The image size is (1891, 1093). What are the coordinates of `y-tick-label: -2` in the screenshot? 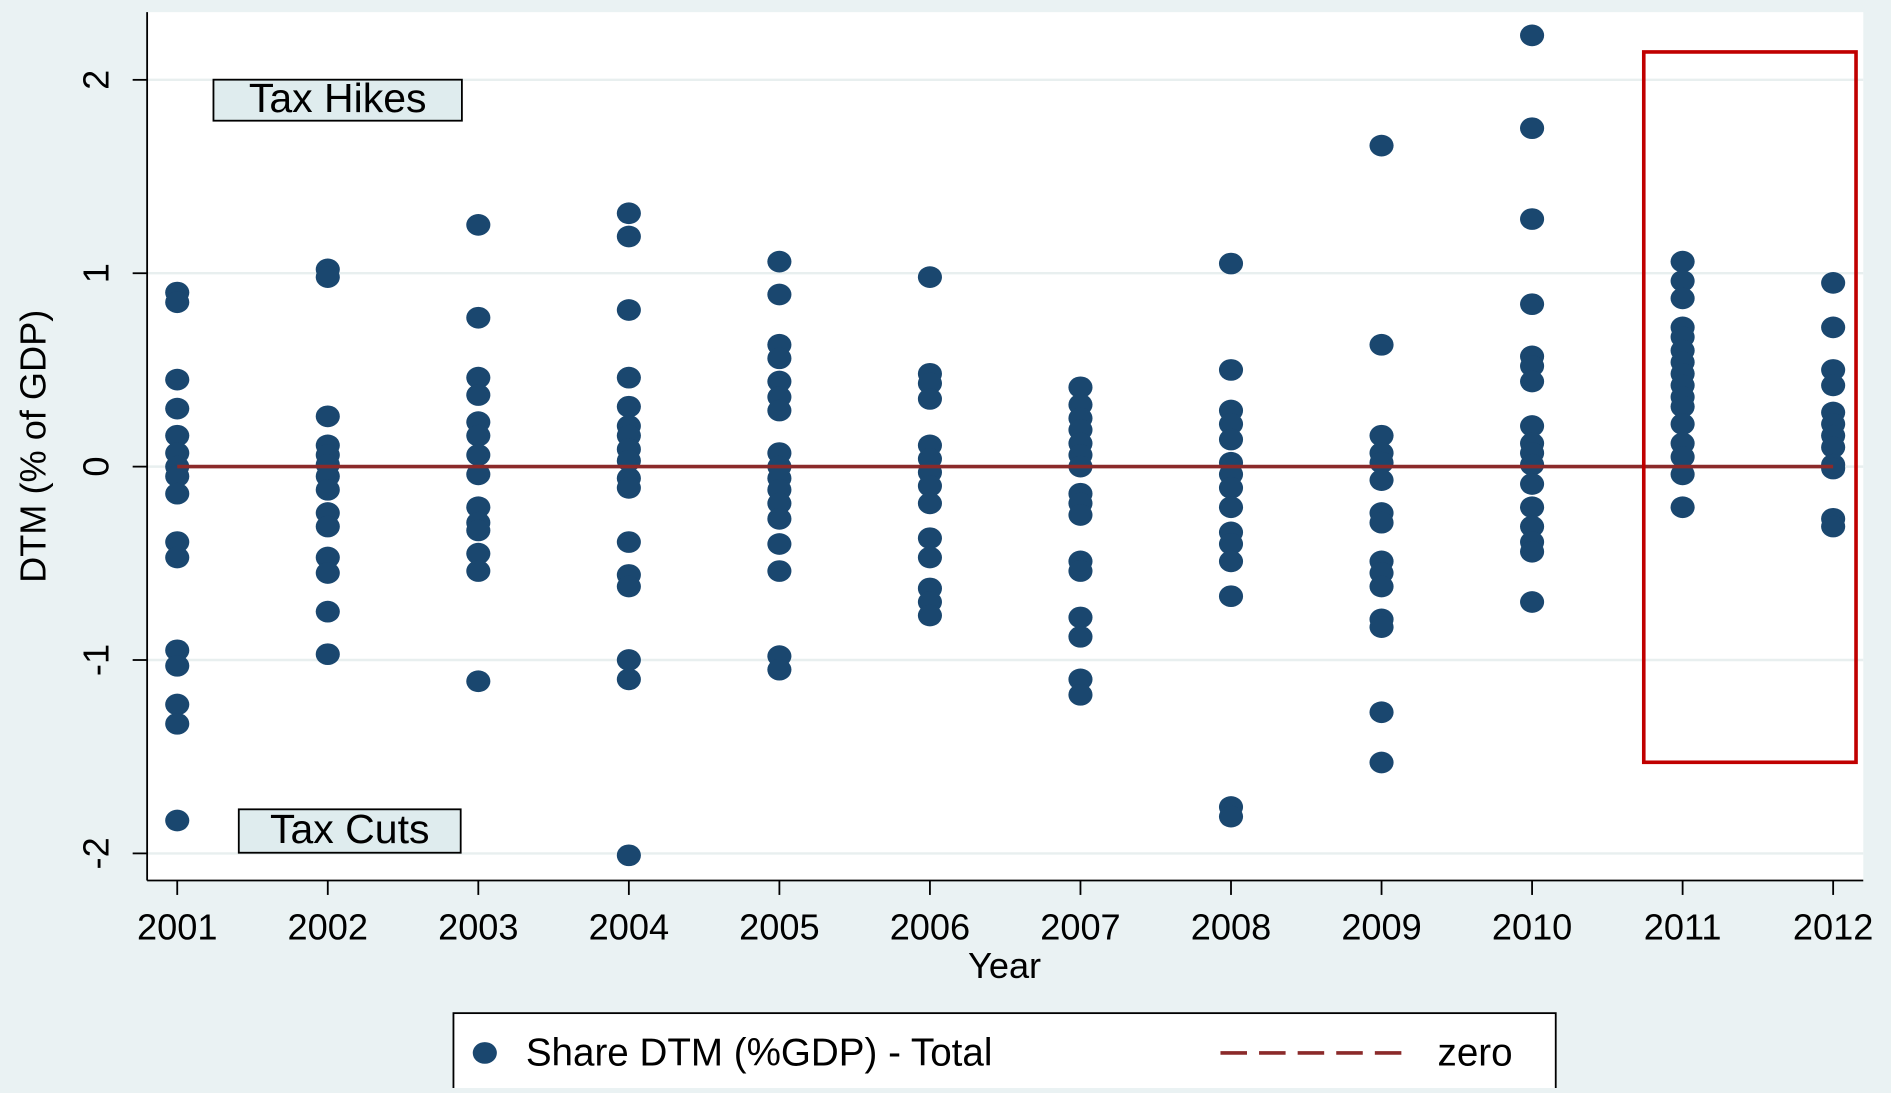 It's located at (95, 853).